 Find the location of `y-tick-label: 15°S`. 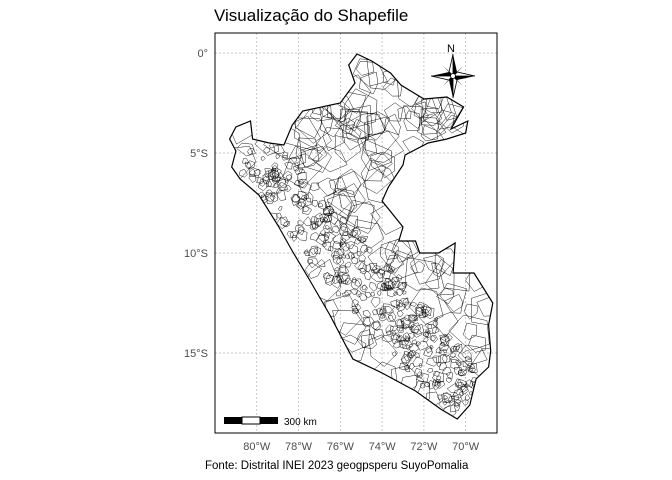

y-tick-label: 15°S is located at coordinates (196, 354).